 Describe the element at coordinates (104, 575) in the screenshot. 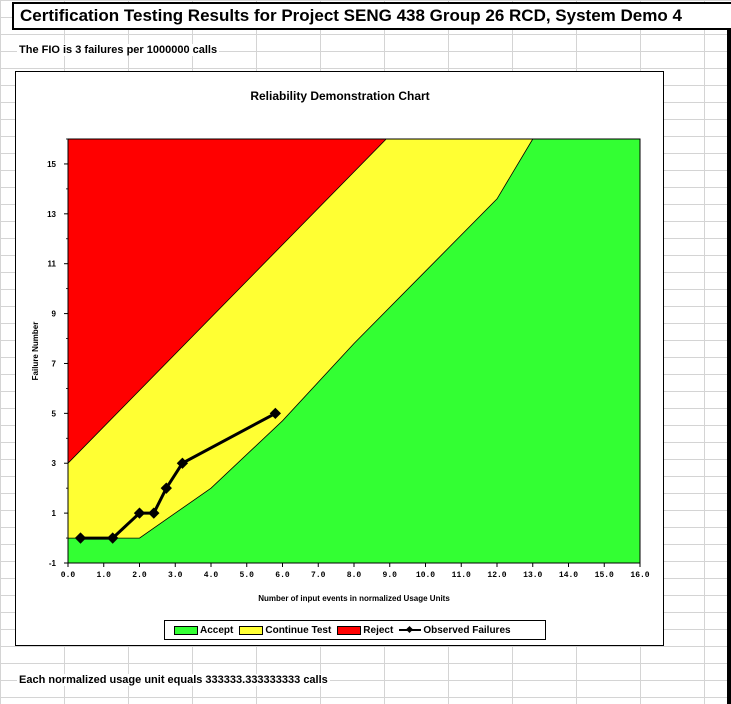

I see `x-tick-label: 1.0` at that location.